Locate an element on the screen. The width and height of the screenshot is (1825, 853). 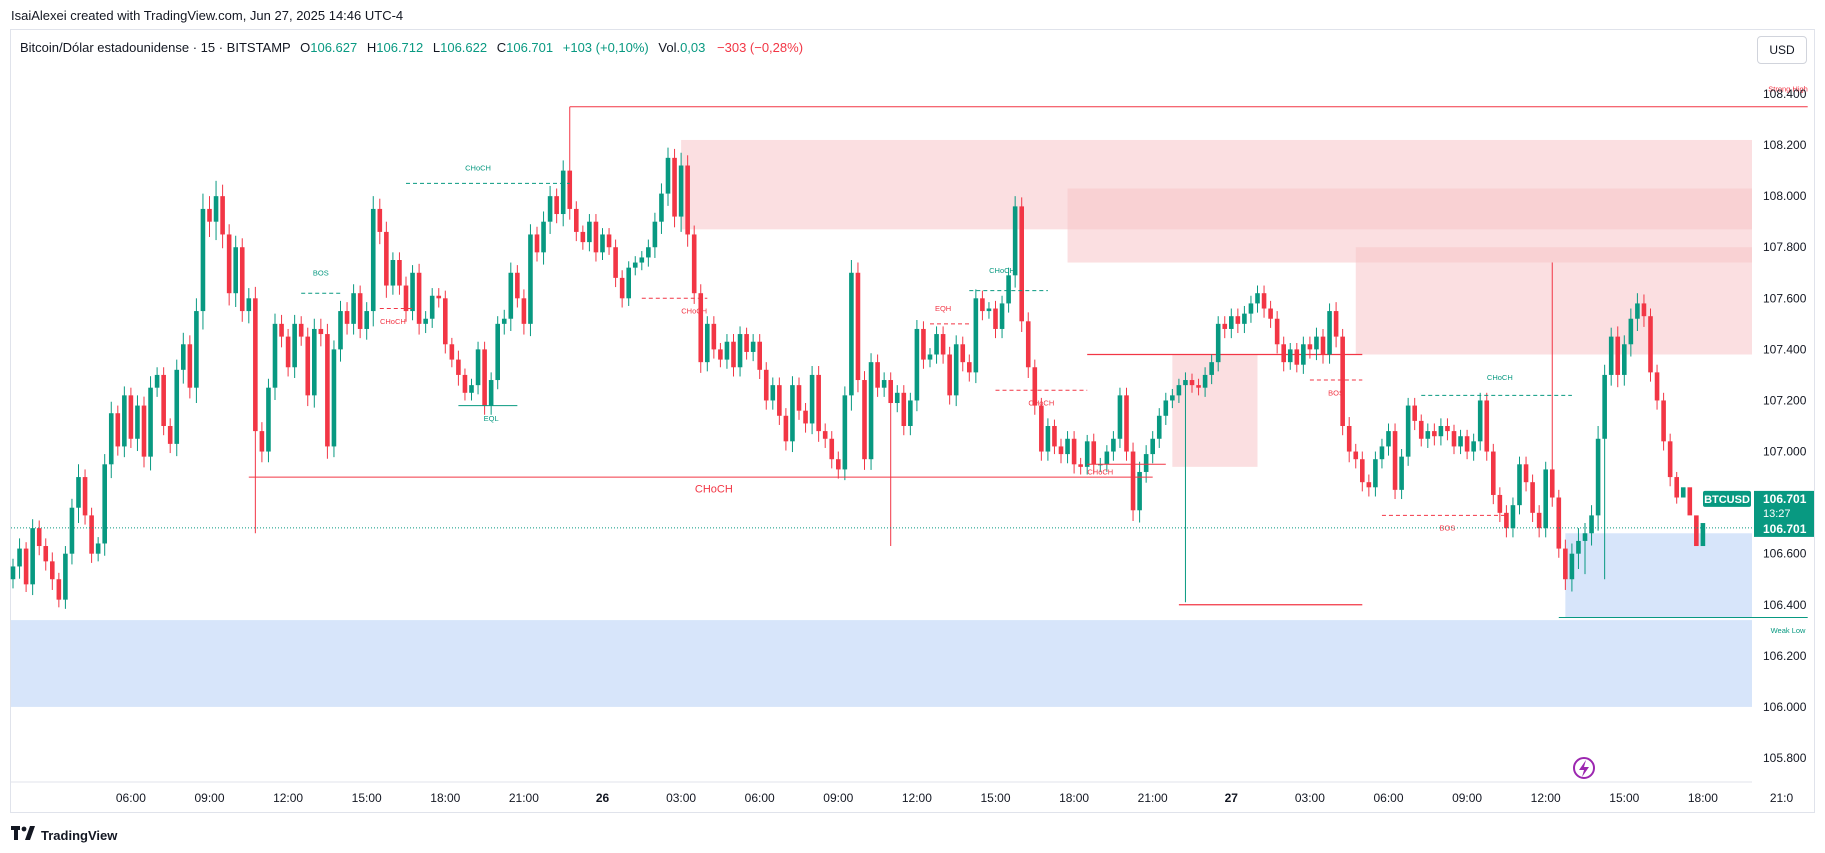
bar-countdown: 13:27 is located at coordinates (1777, 514).